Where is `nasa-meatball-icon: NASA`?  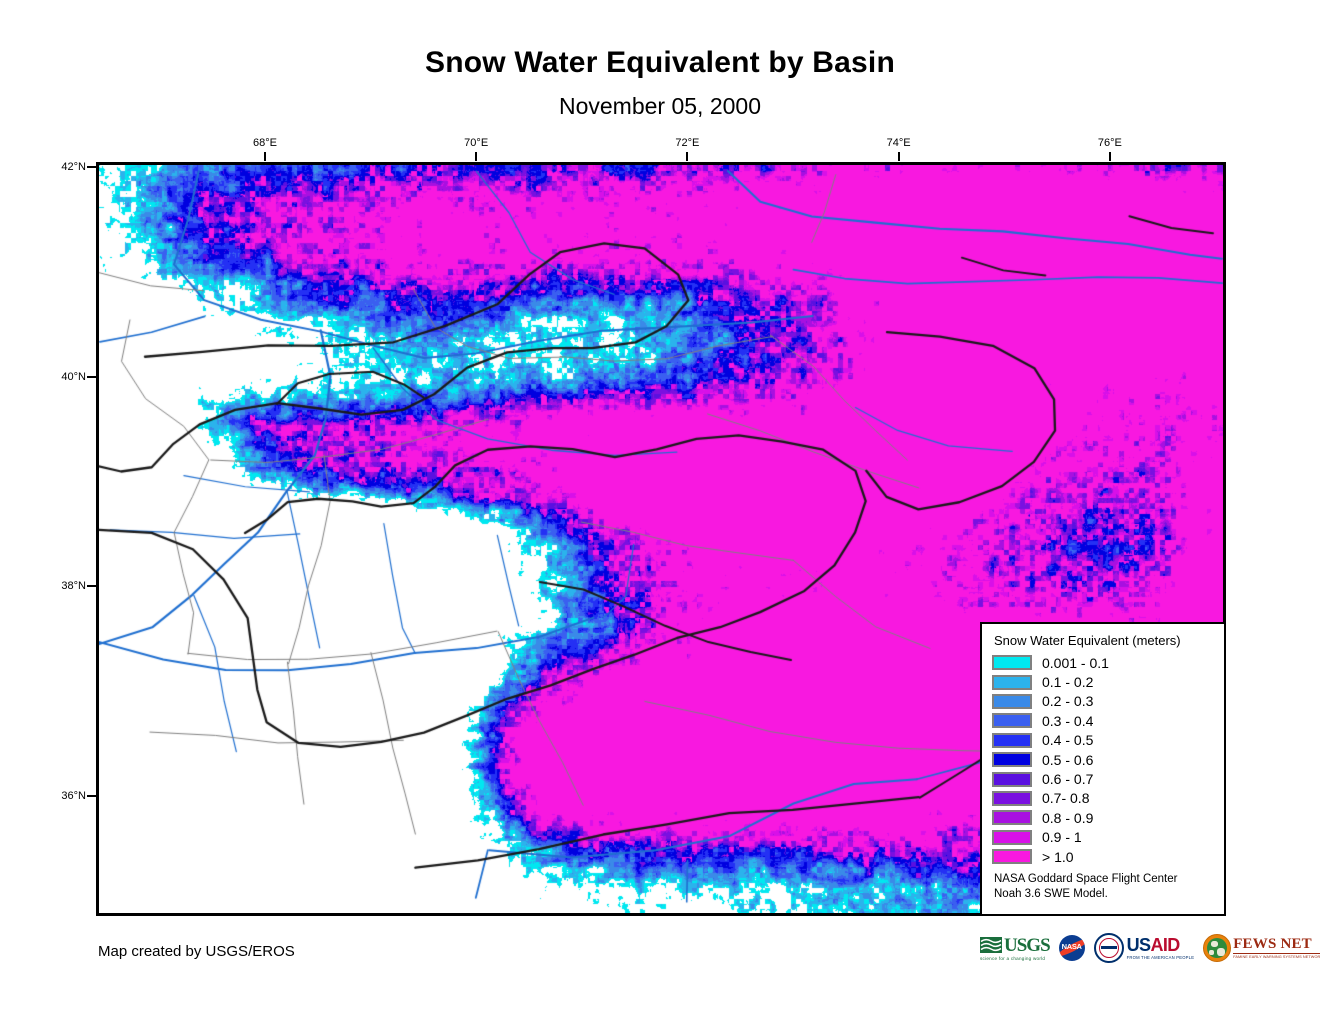 nasa-meatball-icon: NASA is located at coordinates (1071, 948).